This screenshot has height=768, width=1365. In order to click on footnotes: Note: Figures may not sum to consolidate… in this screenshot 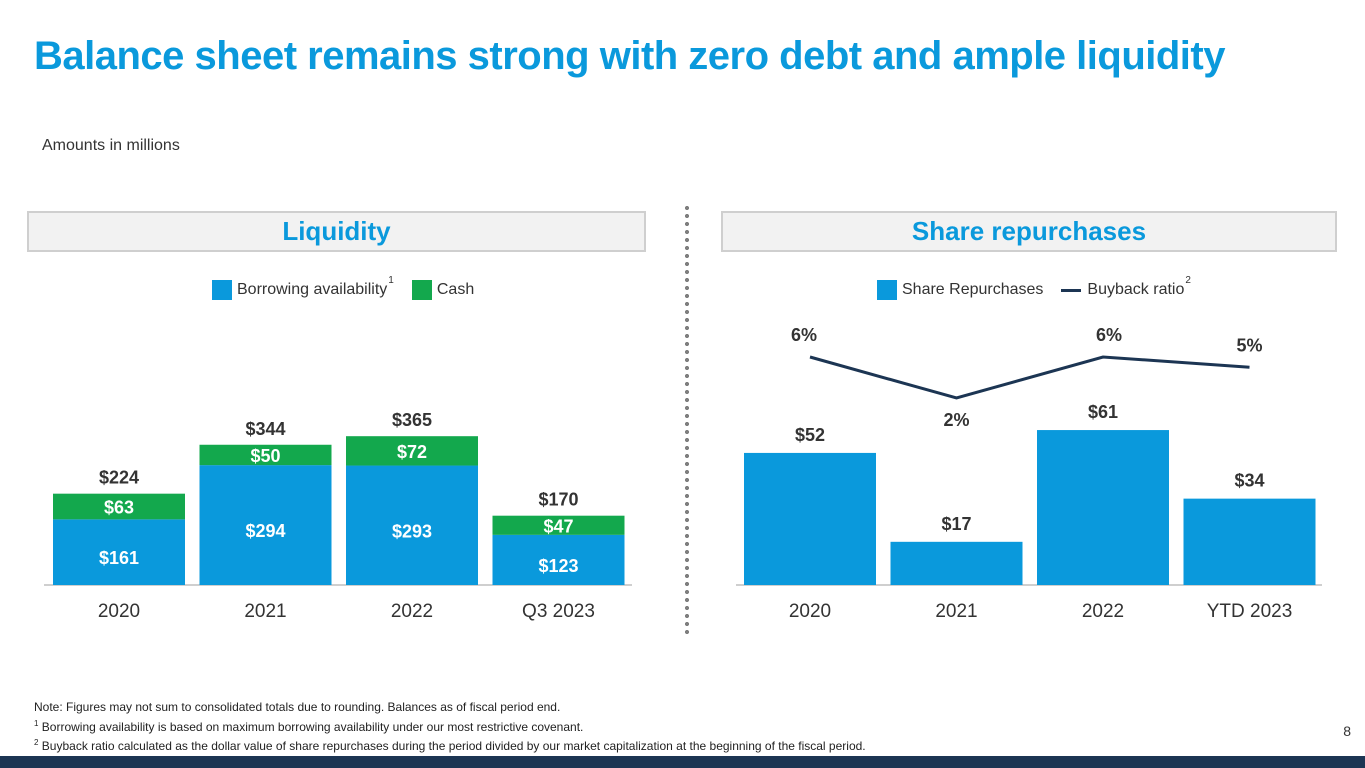, I will do `click(450, 727)`.